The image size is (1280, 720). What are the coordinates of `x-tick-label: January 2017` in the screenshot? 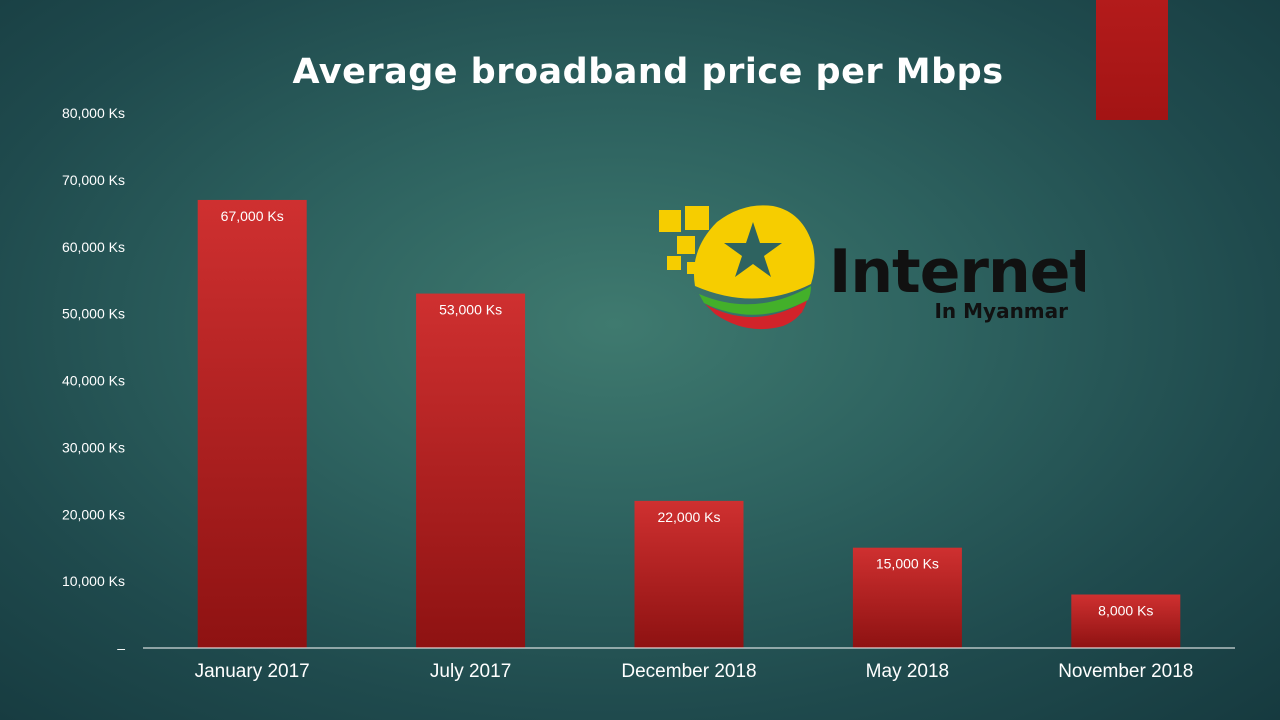 It's located at (252, 671).